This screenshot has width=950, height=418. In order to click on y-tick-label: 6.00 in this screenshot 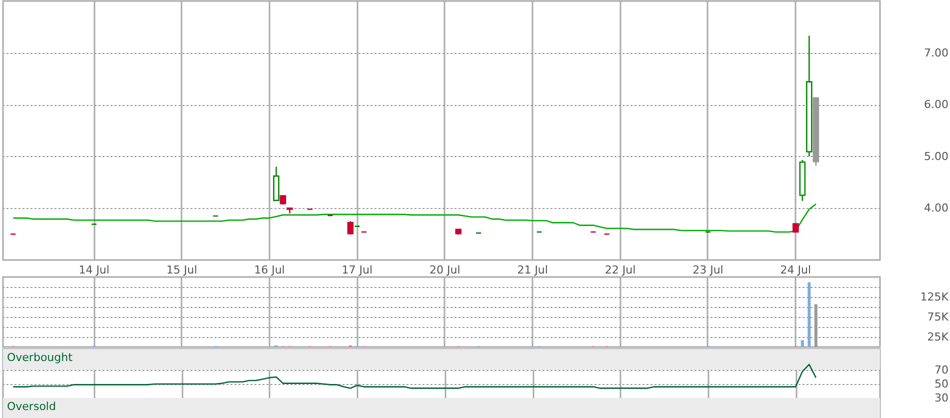, I will do `click(936, 105)`.